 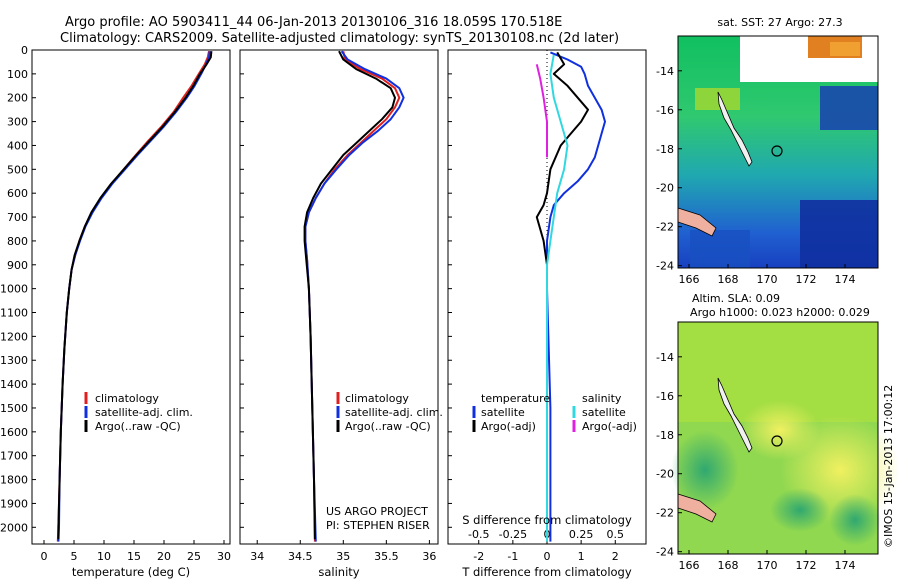 What do you see at coordinates (736, 298) in the screenshot?
I see `sla-map-title-1: Altim. SLA: 0.09` at bounding box center [736, 298].